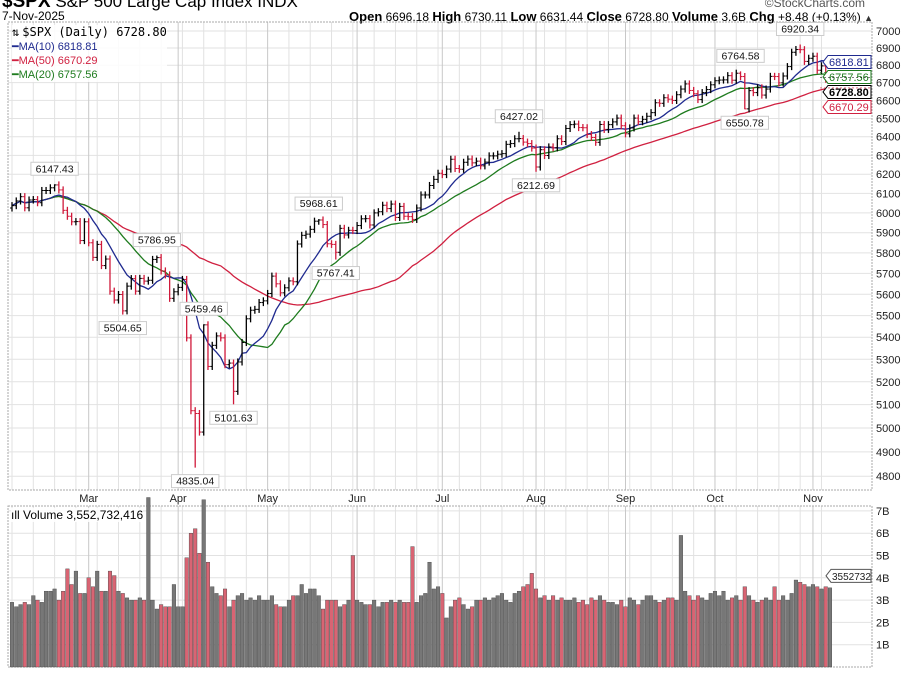 The width and height of the screenshot is (923, 675). What do you see at coordinates (888, 214) in the screenshot?
I see `y-tick-label: 6000` at bounding box center [888, 214].